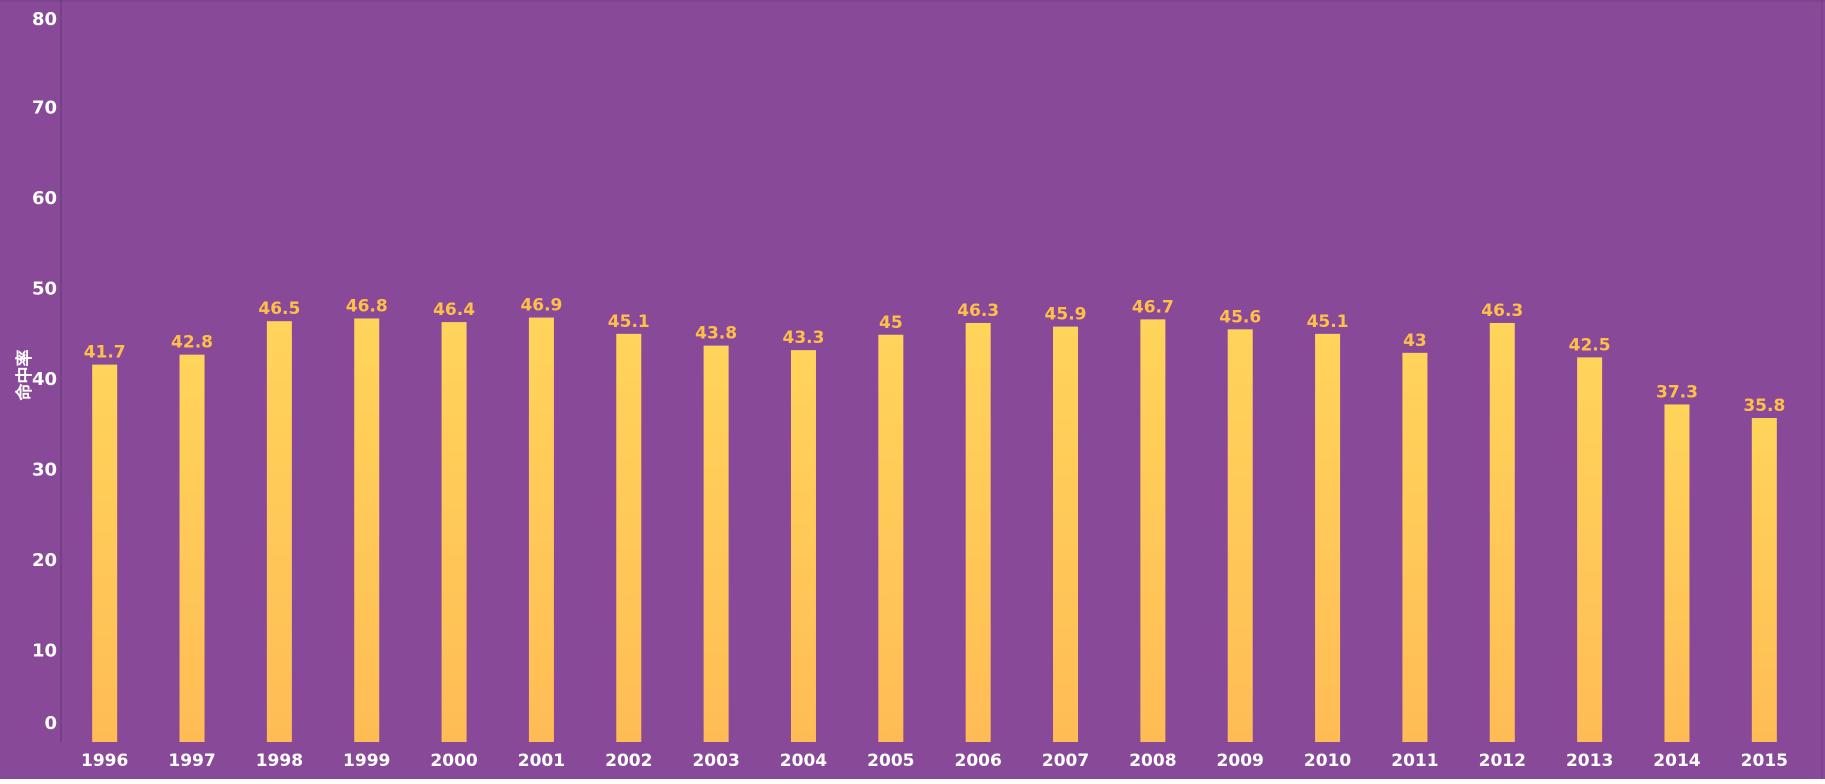 This screenshot has width=1825, height=784. Describe the element at coordinates (1327, 761) in the screenshot. I see `x-tick-label: 2010` at that location.